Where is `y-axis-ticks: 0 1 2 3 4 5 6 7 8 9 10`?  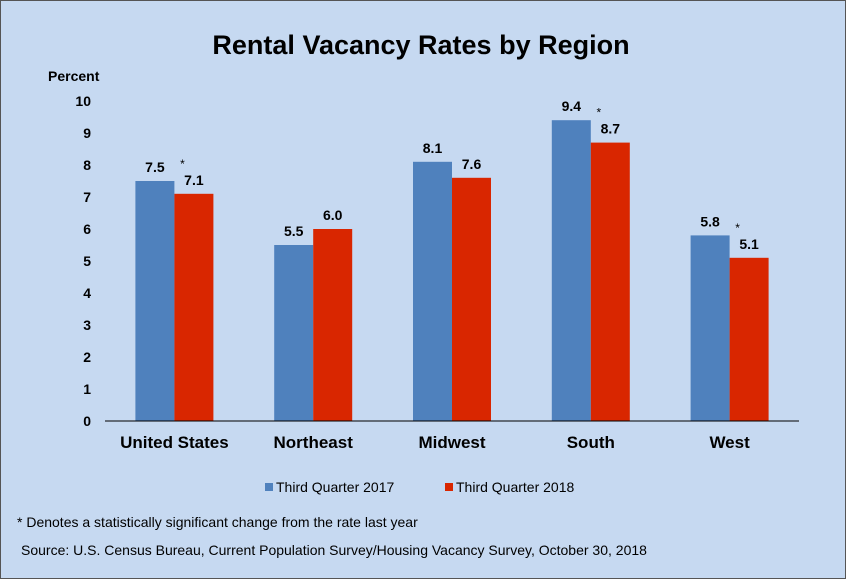 y-axis-ticks: 0 1 2 3 4 5 6 7 8 9 10 is located at coordinates (83, 261).